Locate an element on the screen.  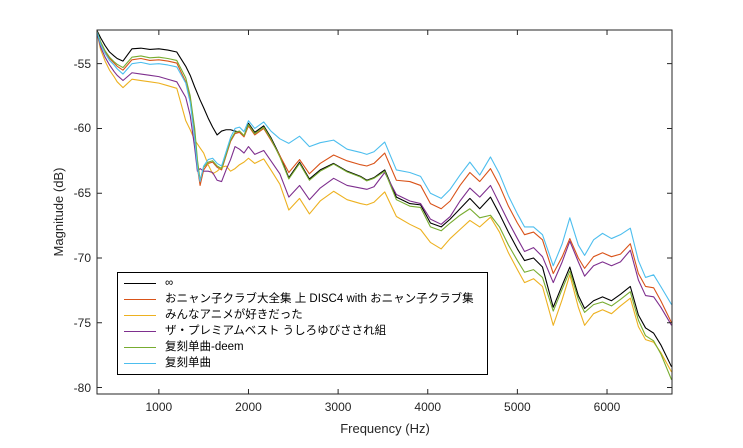
x-tick-label: 4000 is located at coordinates (428, 407).